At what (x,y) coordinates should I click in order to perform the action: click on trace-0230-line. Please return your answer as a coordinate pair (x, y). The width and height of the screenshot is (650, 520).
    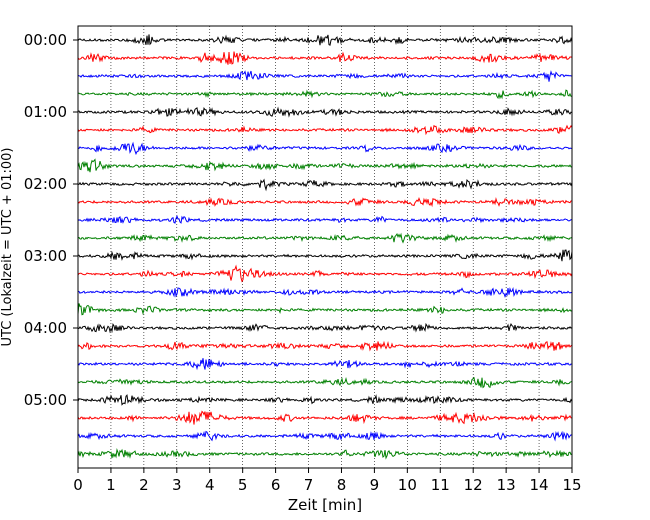
    Looking at the image, I should click on (325, 219).